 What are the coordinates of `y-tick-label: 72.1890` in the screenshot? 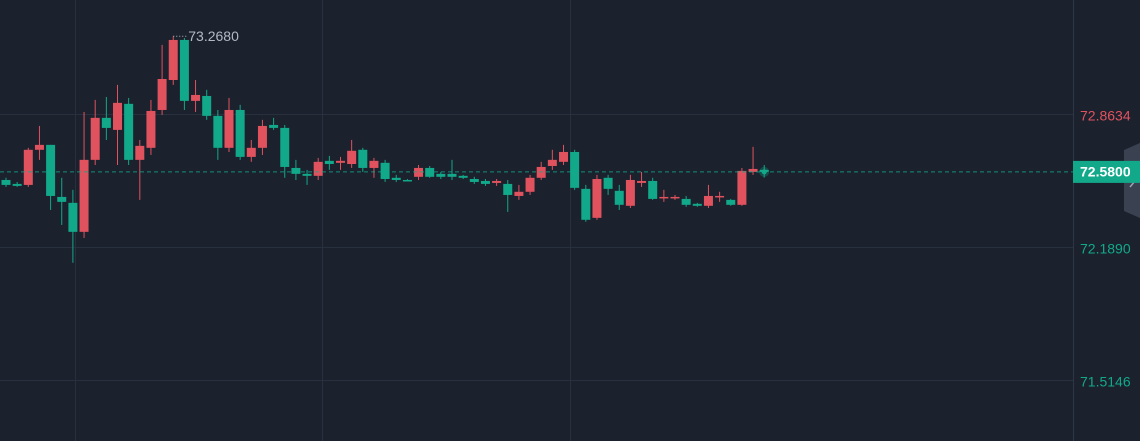 It's located at (1105, 249).